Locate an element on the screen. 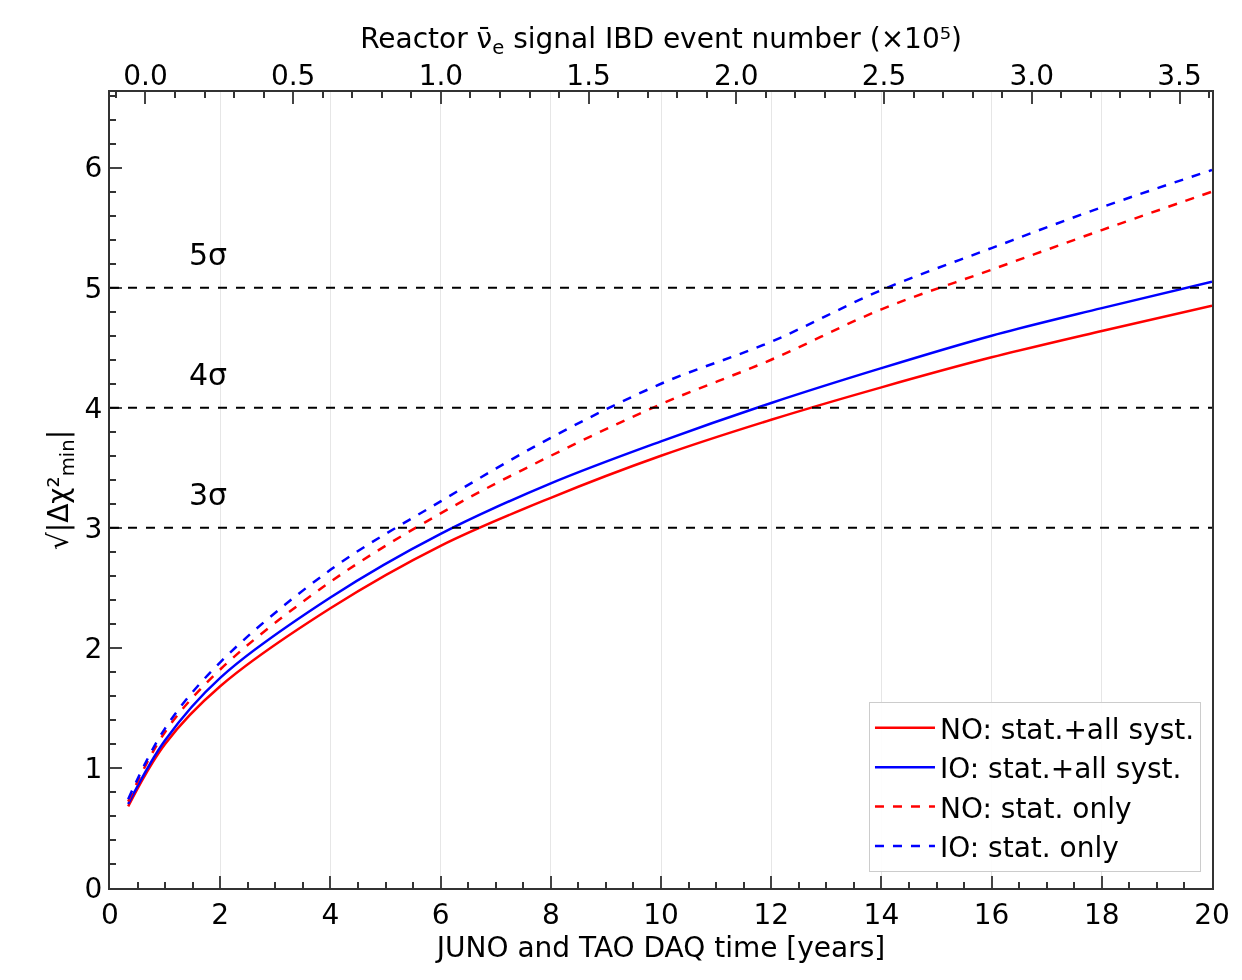 This screenshot has width=1242, height=980. y-tick-label: 2 is located at coordinates (93, 648).